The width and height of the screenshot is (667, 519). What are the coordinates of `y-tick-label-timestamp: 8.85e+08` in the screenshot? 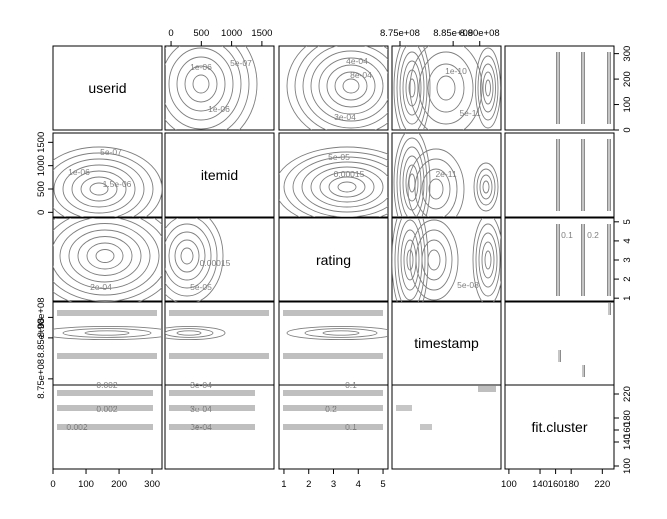 It's located at (41, 338).